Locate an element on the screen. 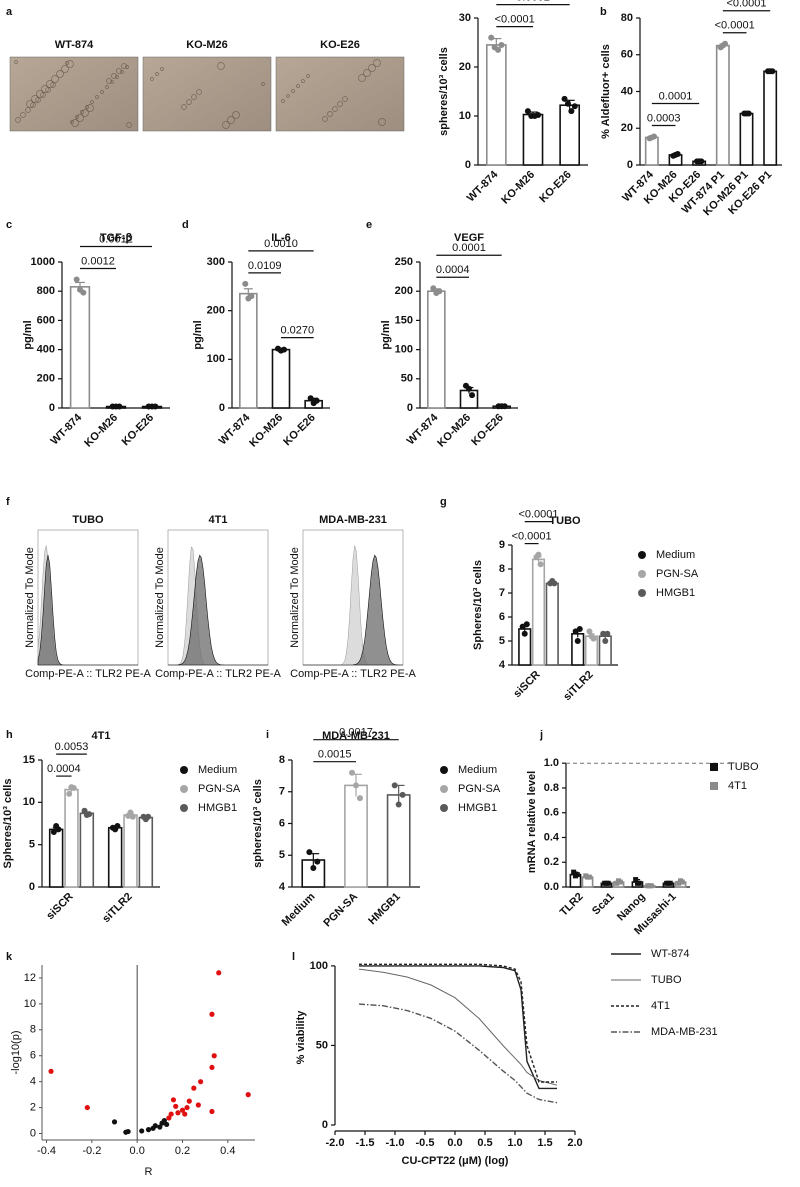  panel-label: i is located at coordinates (267, 735).